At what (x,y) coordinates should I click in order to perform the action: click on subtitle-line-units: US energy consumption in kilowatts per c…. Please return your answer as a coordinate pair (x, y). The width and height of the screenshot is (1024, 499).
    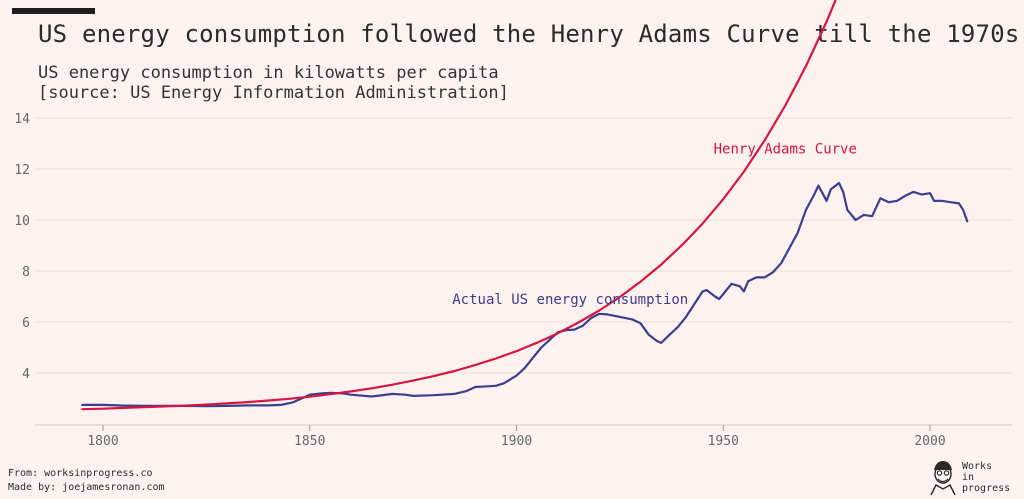
    Looking at the image, I should click on (268, 73).